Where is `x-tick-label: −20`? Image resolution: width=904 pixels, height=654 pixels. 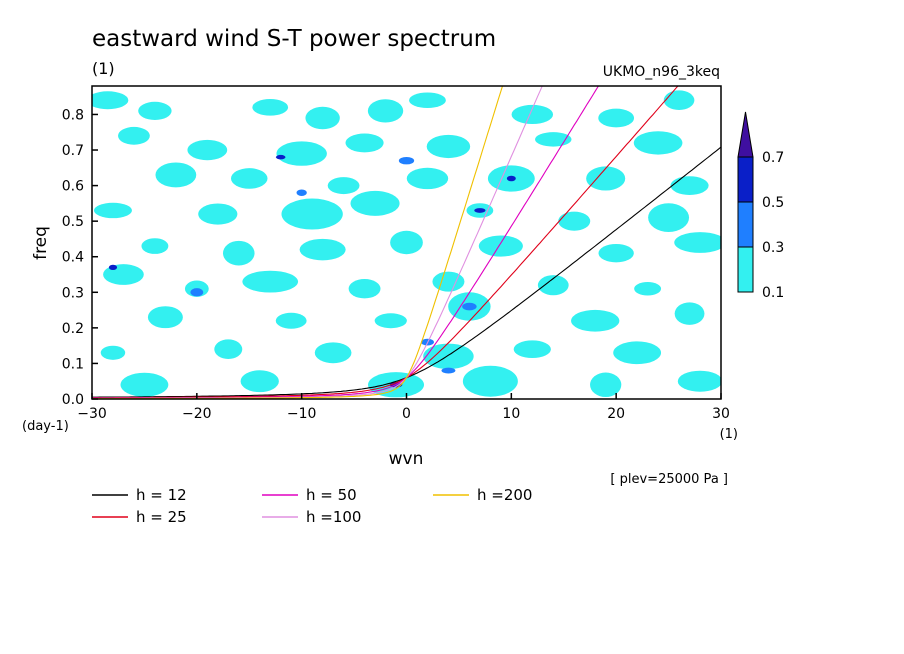 x-tick-label: −20 is located at coordinates (197, 414).